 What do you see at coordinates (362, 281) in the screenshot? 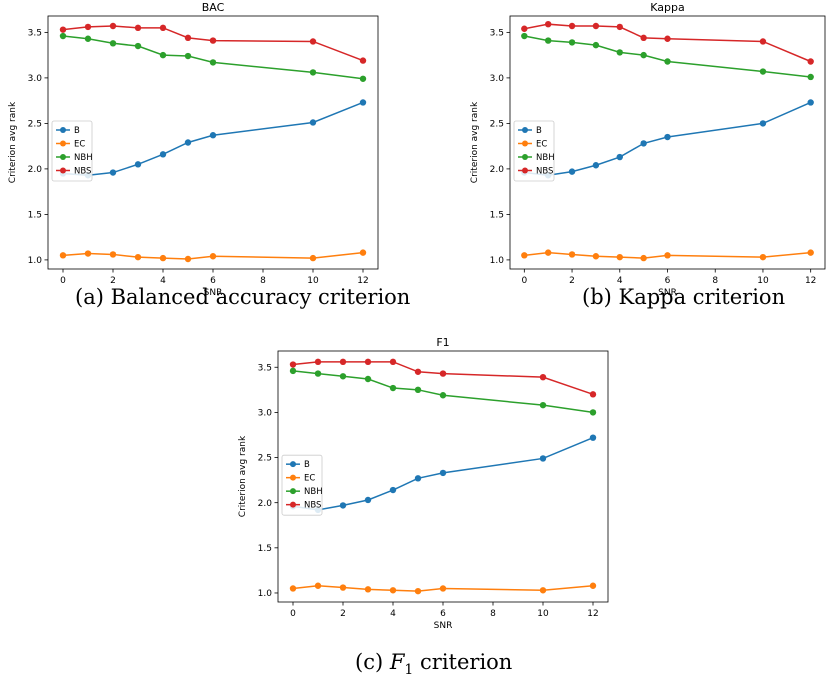
I see `chart-0-xtick-label: 12` at bounding box center [362, 281].